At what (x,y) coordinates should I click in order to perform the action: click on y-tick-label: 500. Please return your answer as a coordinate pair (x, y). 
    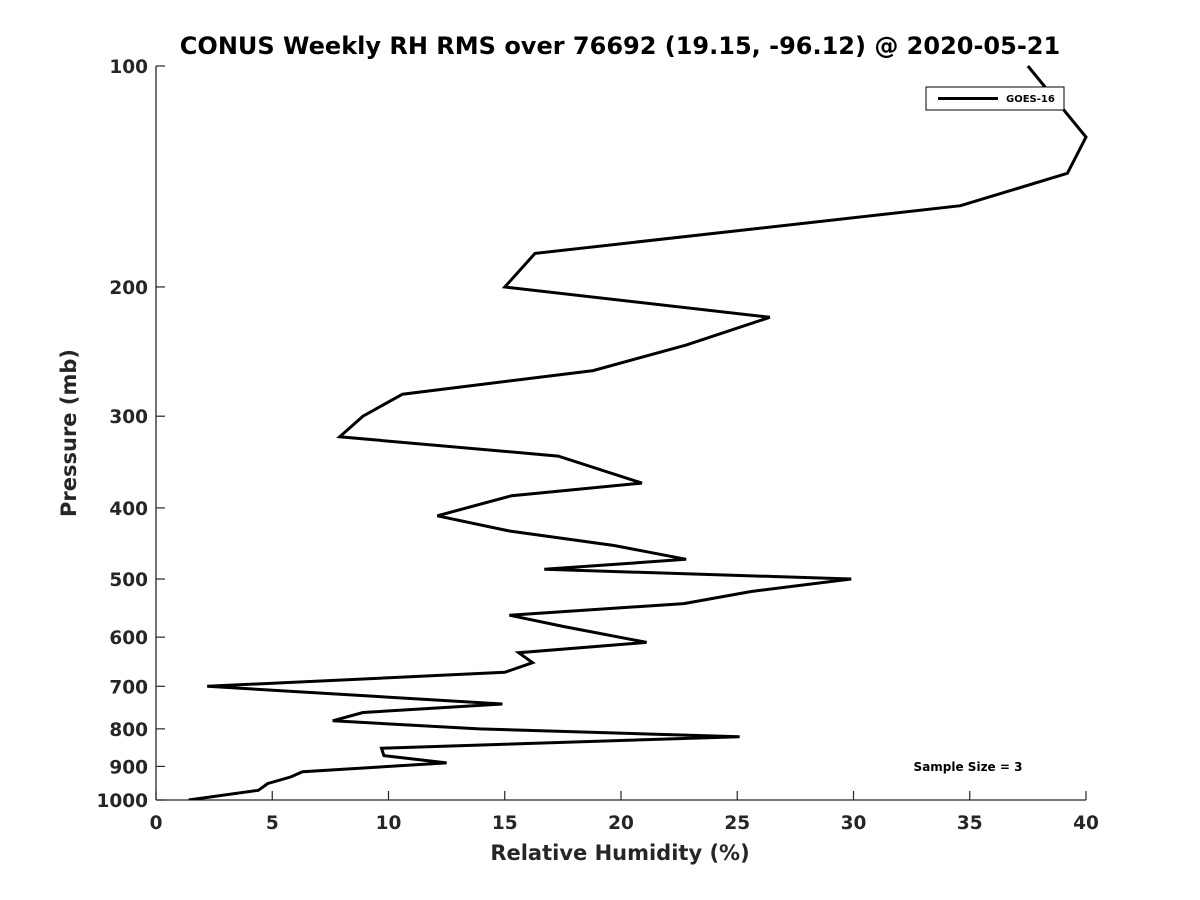
    Looking at the image, I should click on (128, 580).